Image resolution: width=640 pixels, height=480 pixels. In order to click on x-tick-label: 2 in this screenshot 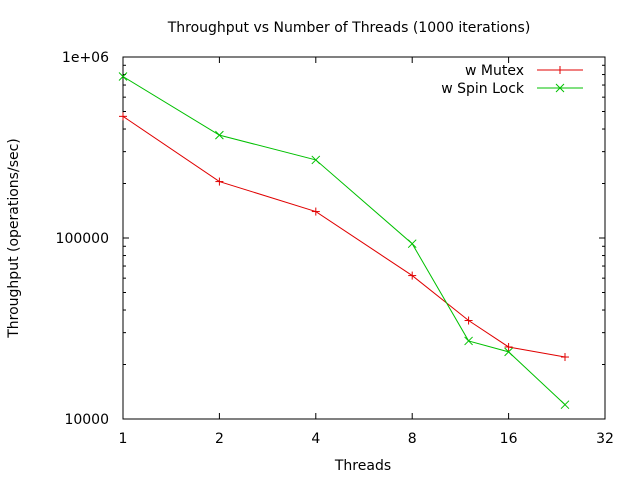, I will do `click(219, 439)`.